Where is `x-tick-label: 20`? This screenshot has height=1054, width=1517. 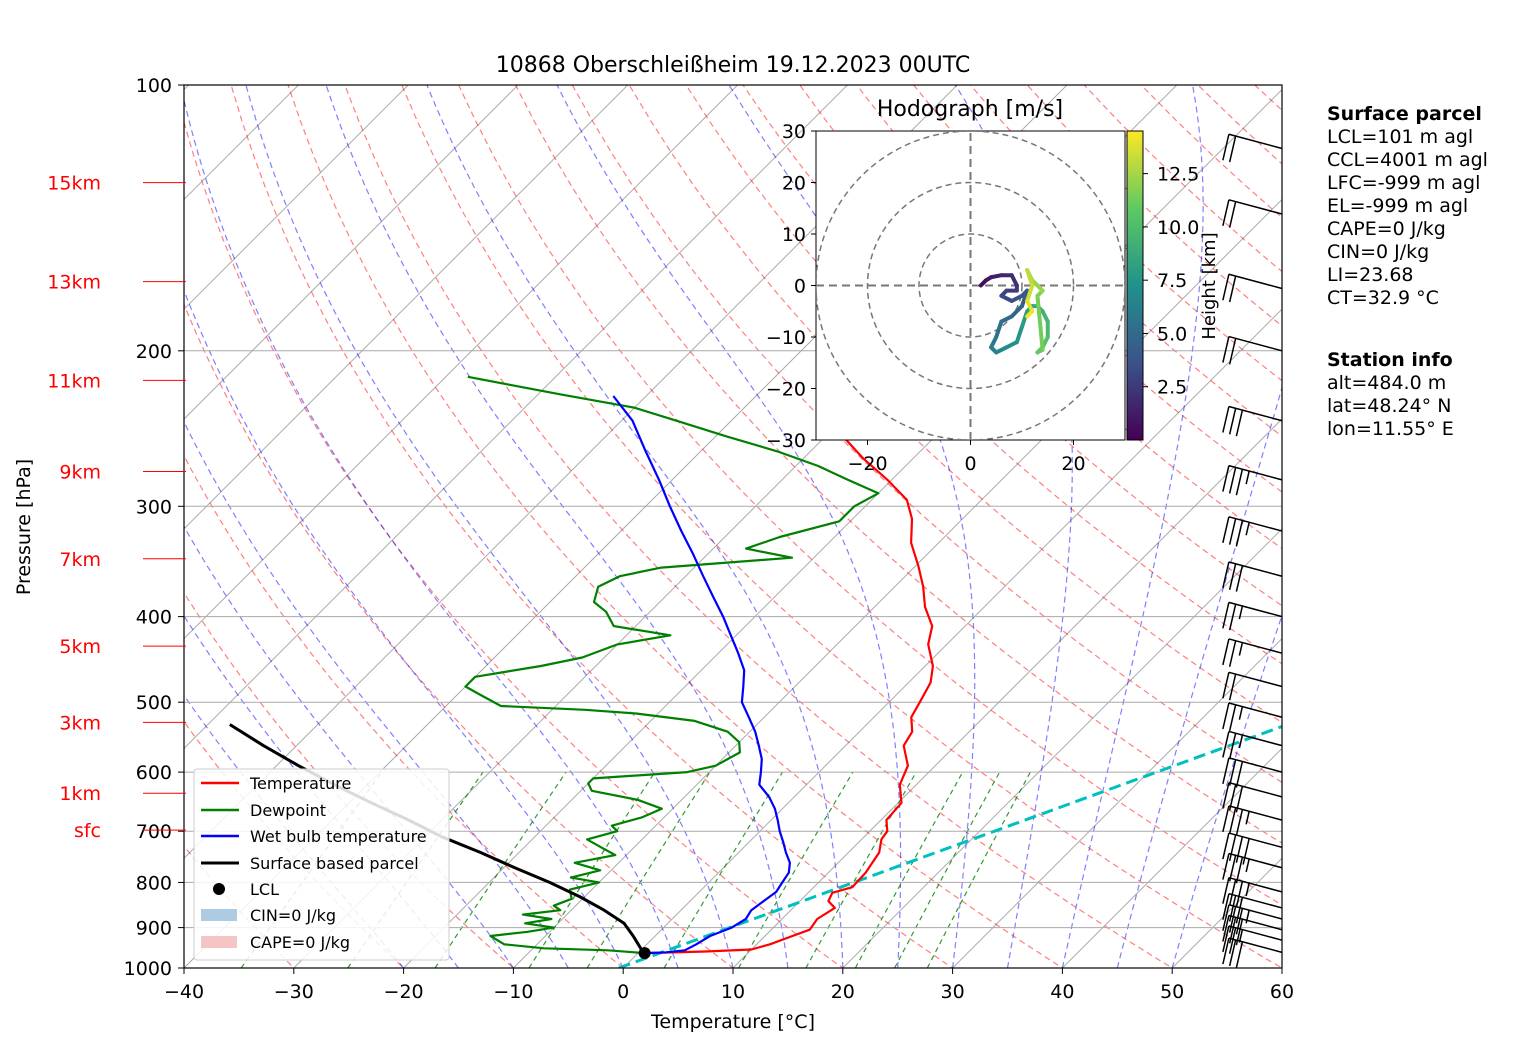 x-tick-label: 20 is located at coordinates (843, 992).